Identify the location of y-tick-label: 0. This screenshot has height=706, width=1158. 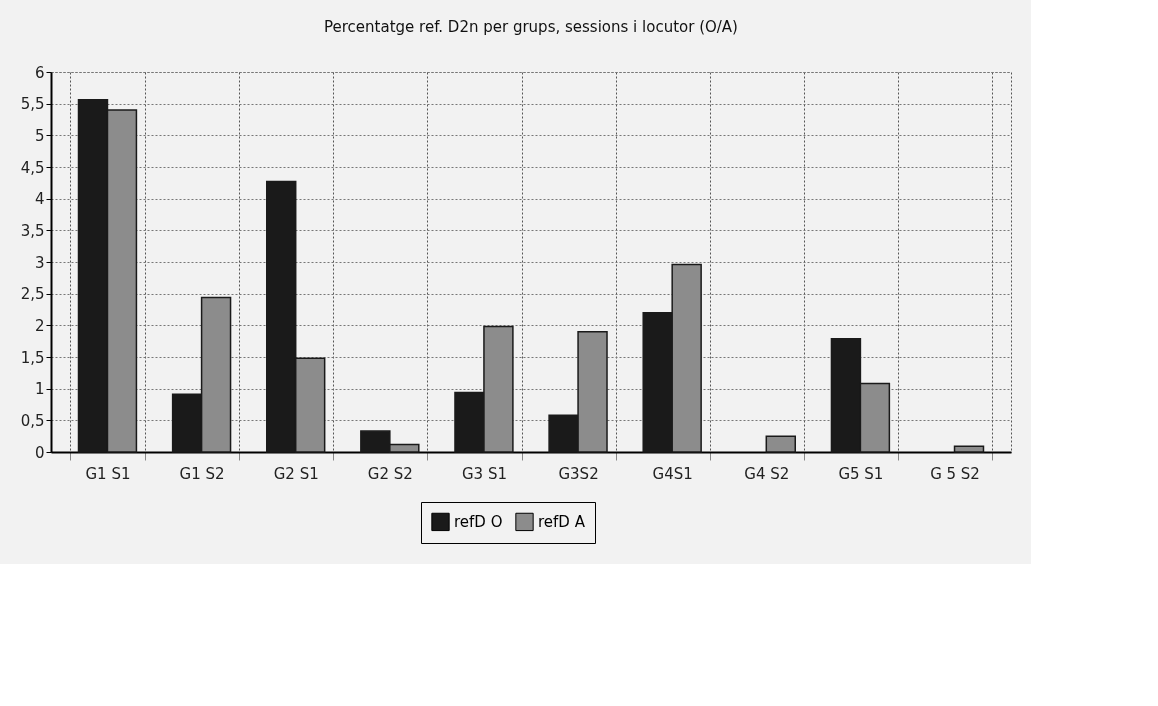
(39, 452).